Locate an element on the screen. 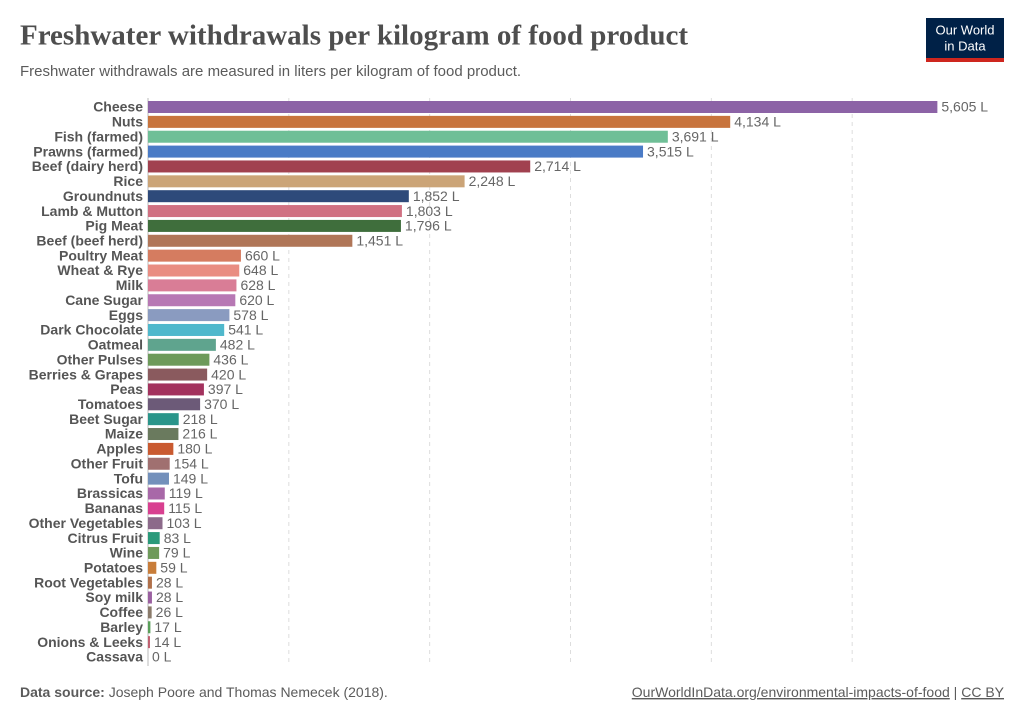 This screenshot has width=1024, height=723. category-label: Other Pulses is located at coordinates (100, 359).